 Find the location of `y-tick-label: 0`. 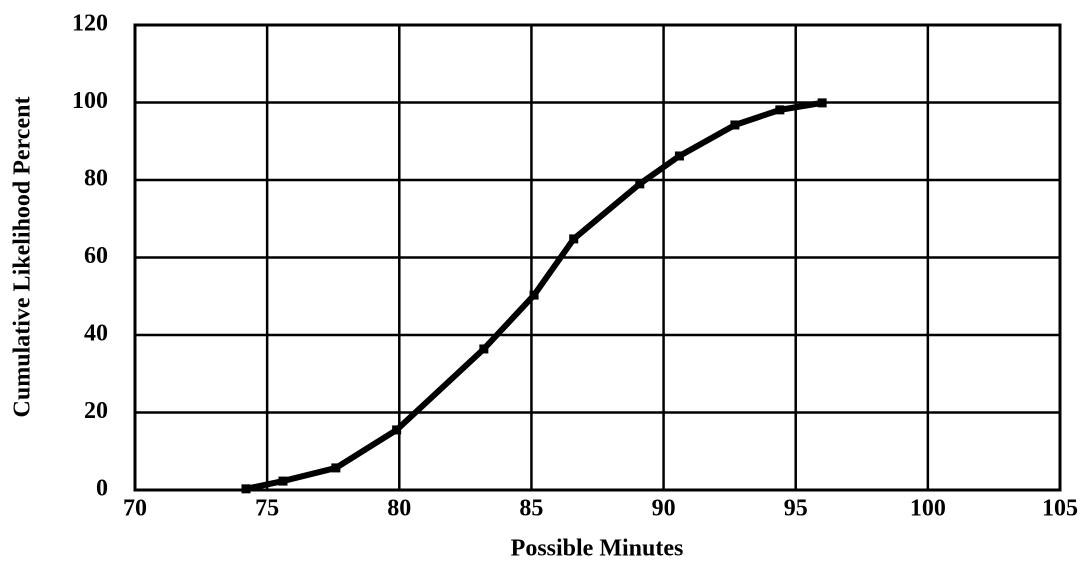

y-tick-label: 0 is located at coordinates (102, 489).